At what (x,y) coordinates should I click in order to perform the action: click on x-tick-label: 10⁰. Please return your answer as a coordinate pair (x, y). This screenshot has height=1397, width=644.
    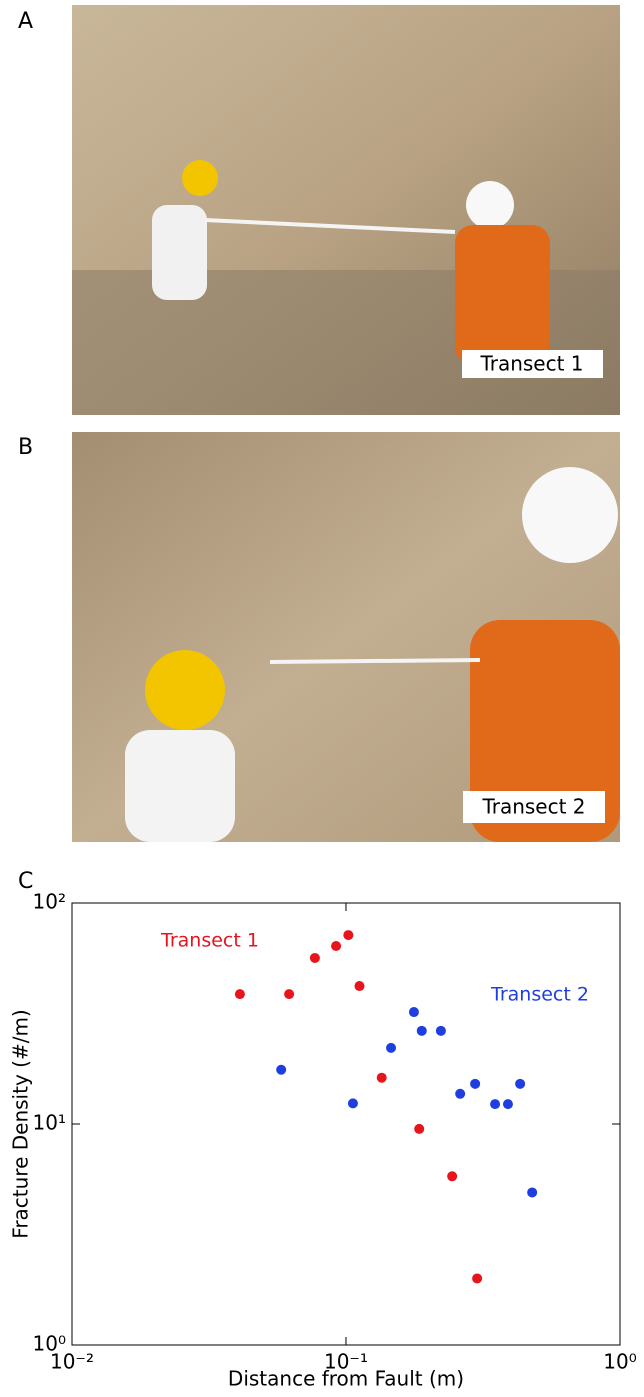
    Looking at the image, I should click on (619, 1362).